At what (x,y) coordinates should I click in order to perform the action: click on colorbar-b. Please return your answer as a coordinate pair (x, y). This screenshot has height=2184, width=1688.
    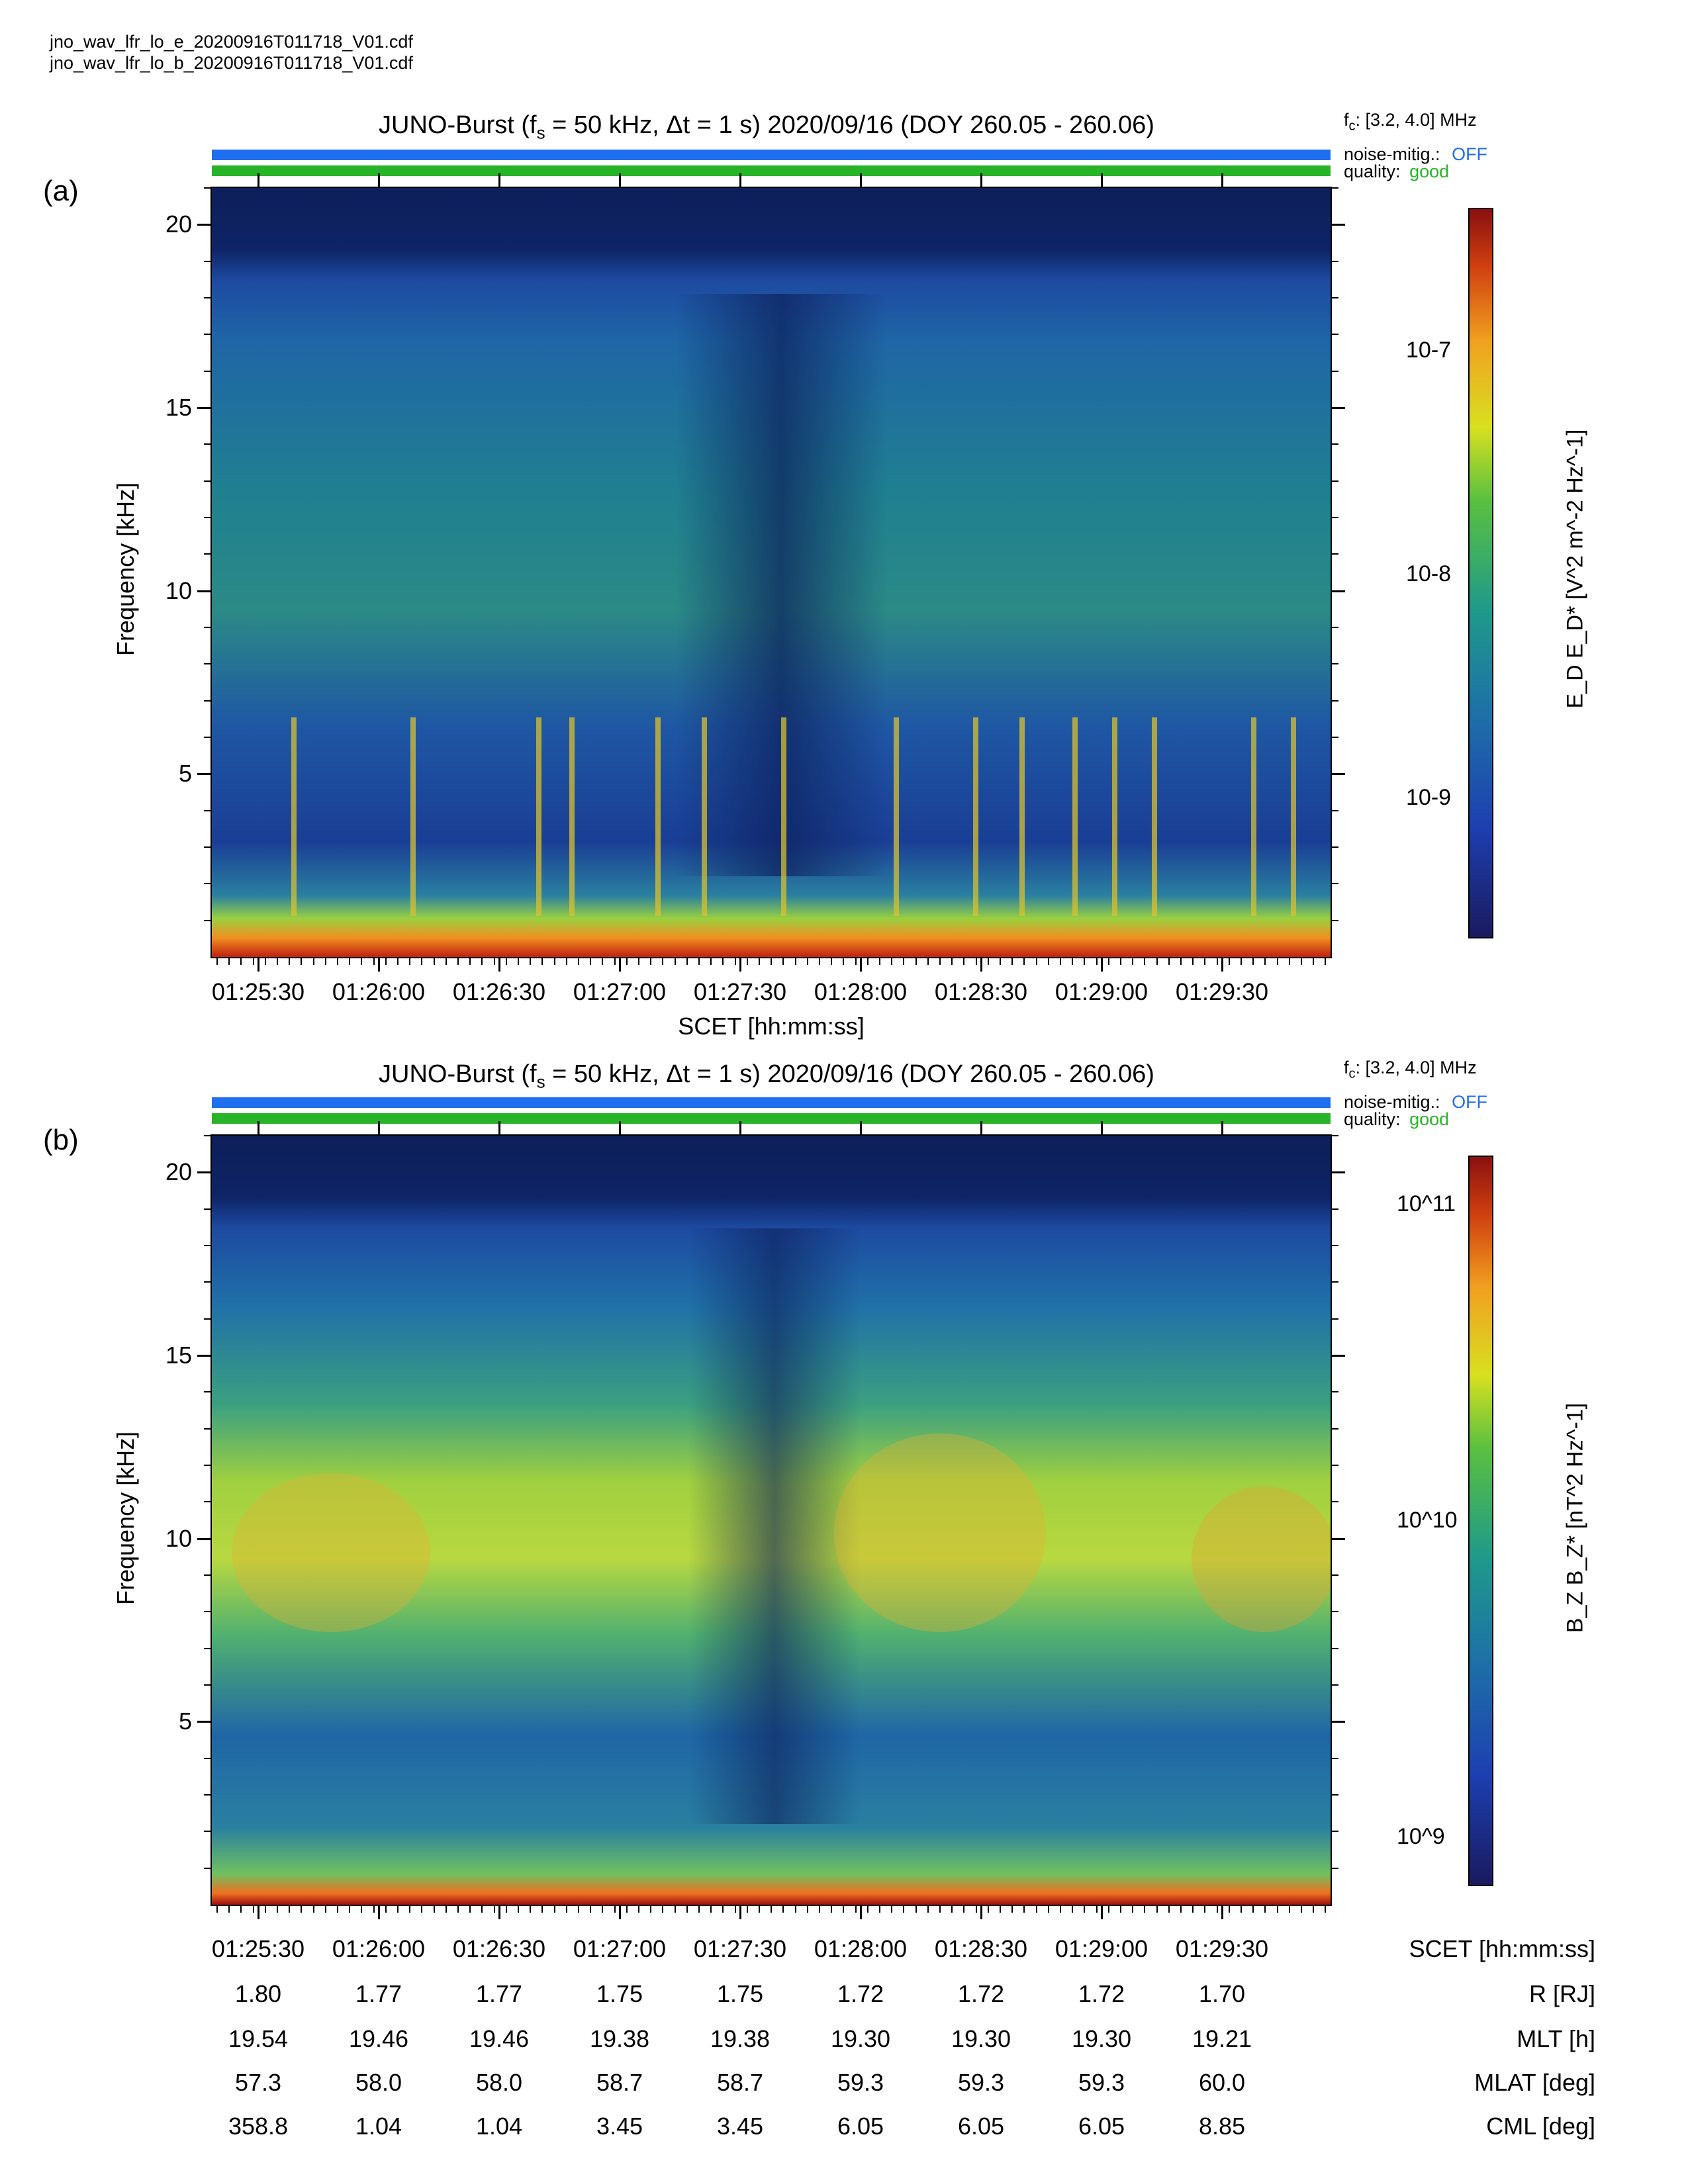
    Looking at the image, I should click on (1480, 1521).